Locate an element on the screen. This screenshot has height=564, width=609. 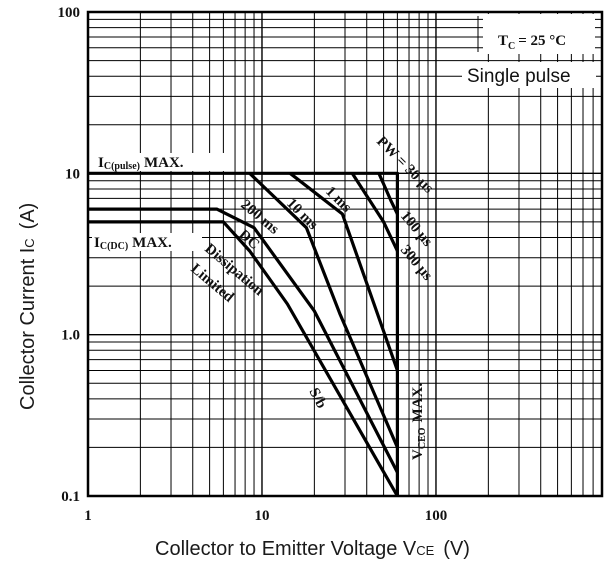
ms10-label: 10 ms is located at coordinates (302, 215).